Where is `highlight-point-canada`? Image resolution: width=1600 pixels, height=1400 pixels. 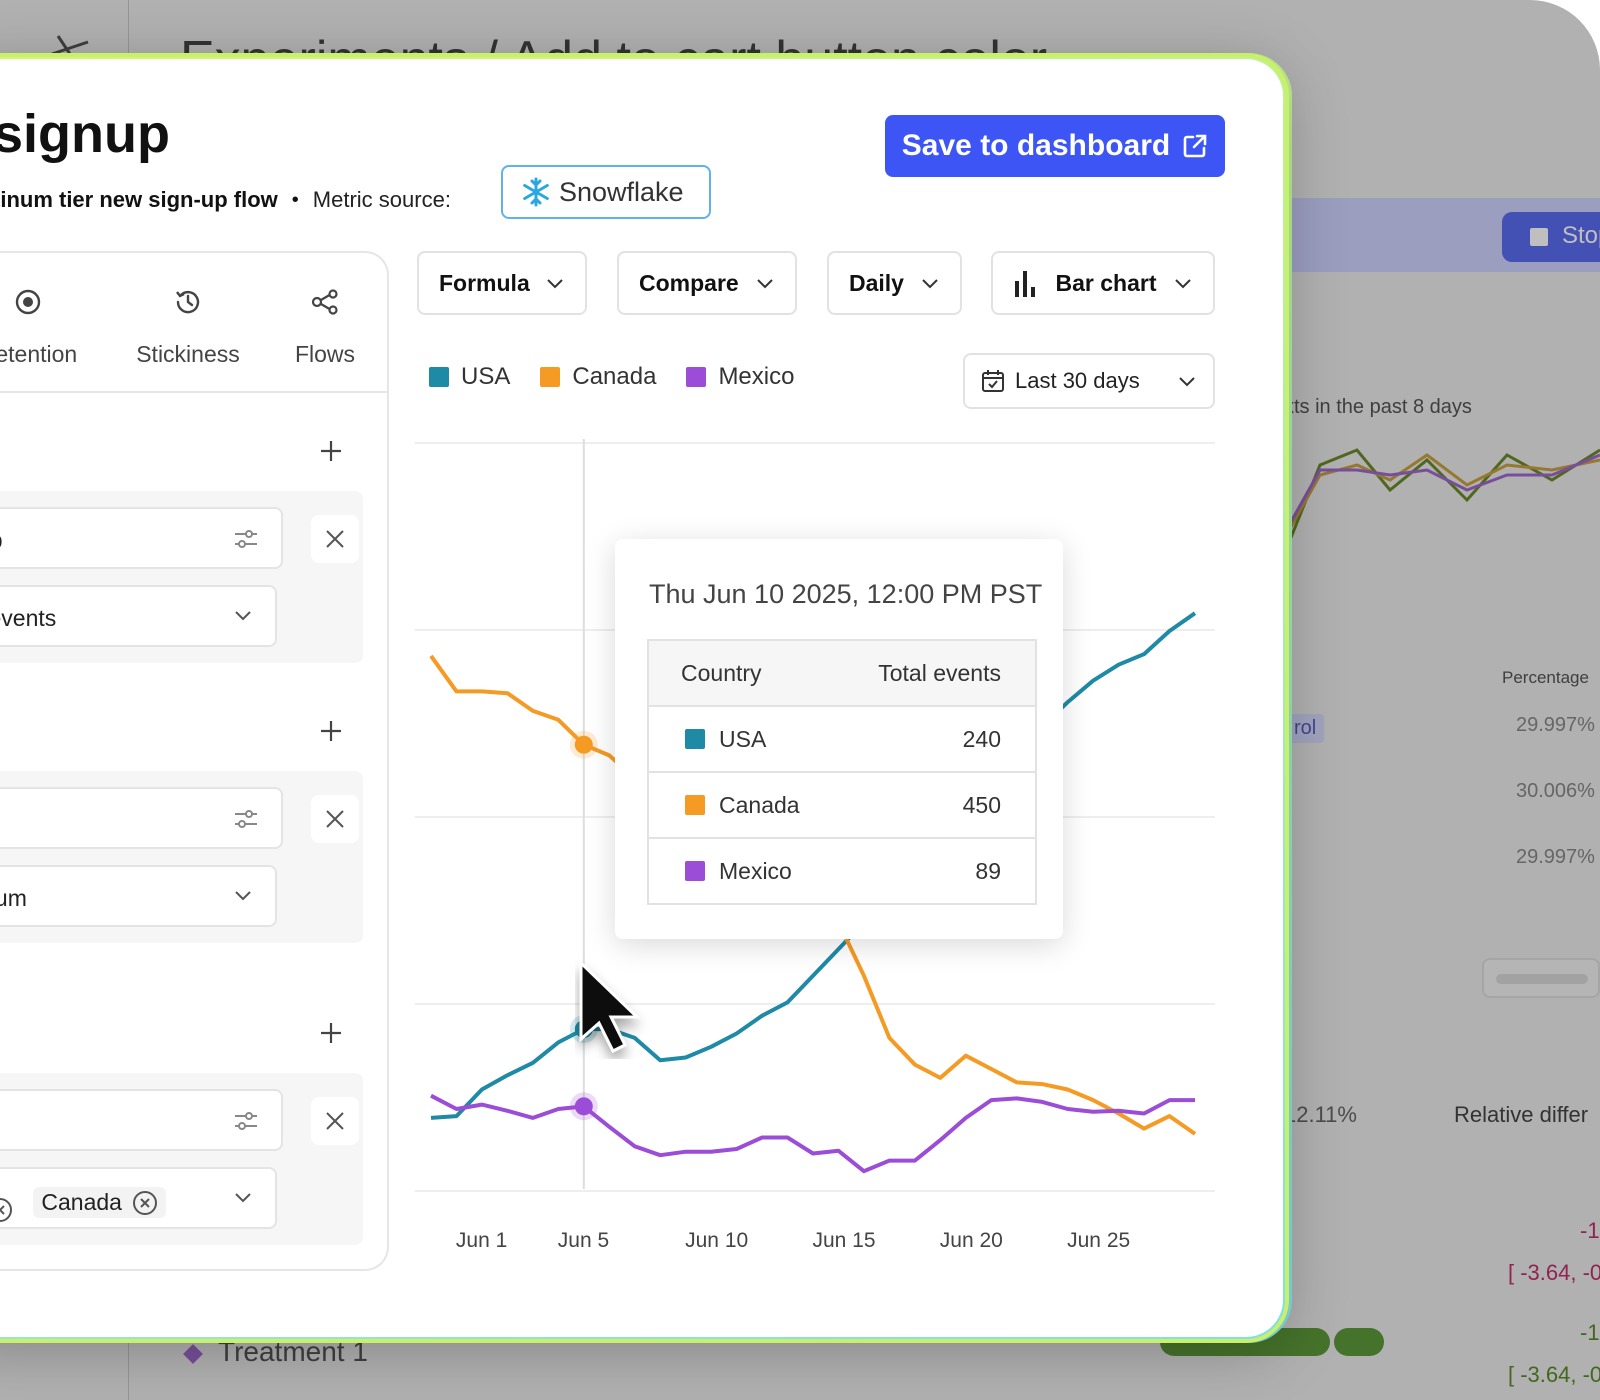
highlight-point-canada is located at coordinates (583, 744).